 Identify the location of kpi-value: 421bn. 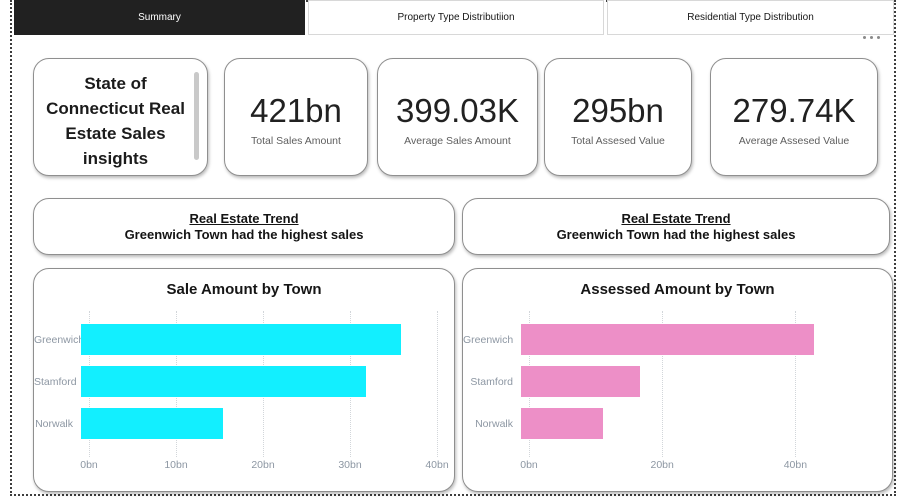
(296, 110).